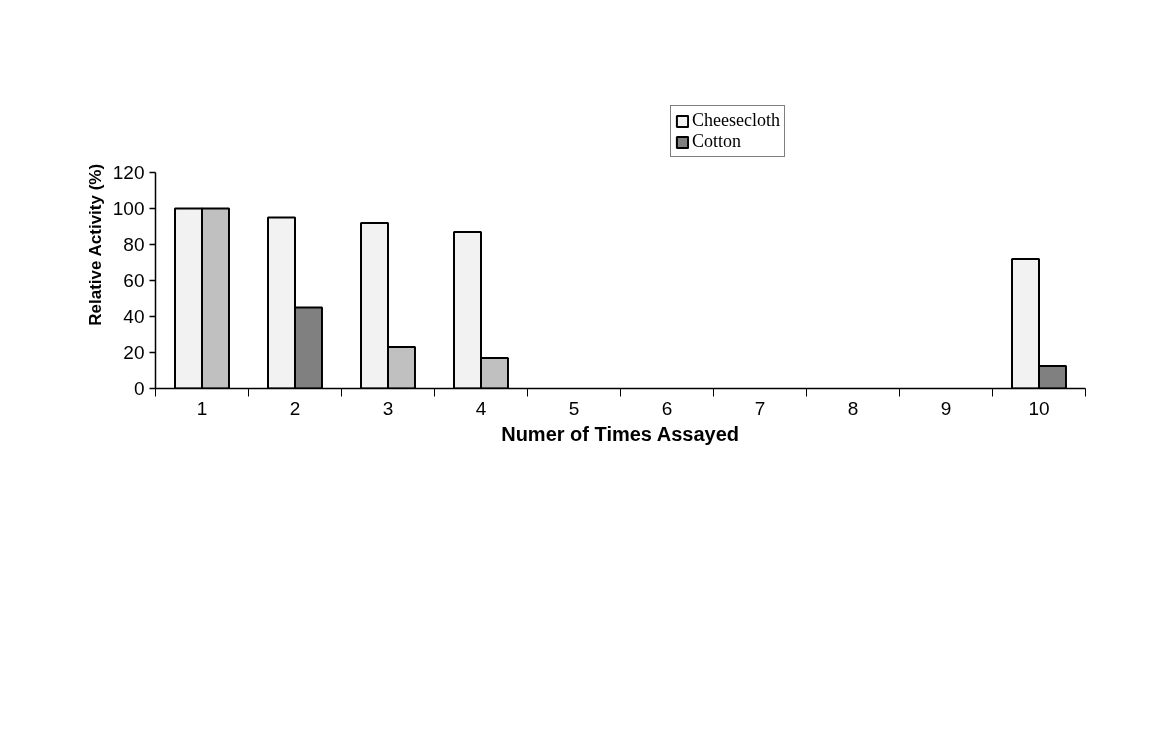 This screenshot has height=732, width=1152. Describe the element at coordinates (139, 388) in the screenshot. I see `y-tick-label: 0` at that location.